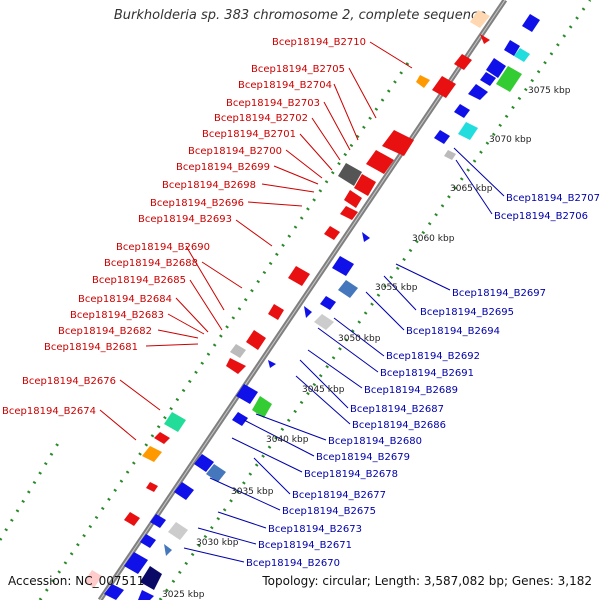  Describe the element at coordinates (287, 440) in the screenshot. I see `scale-label: 3040 kbp` at that location.